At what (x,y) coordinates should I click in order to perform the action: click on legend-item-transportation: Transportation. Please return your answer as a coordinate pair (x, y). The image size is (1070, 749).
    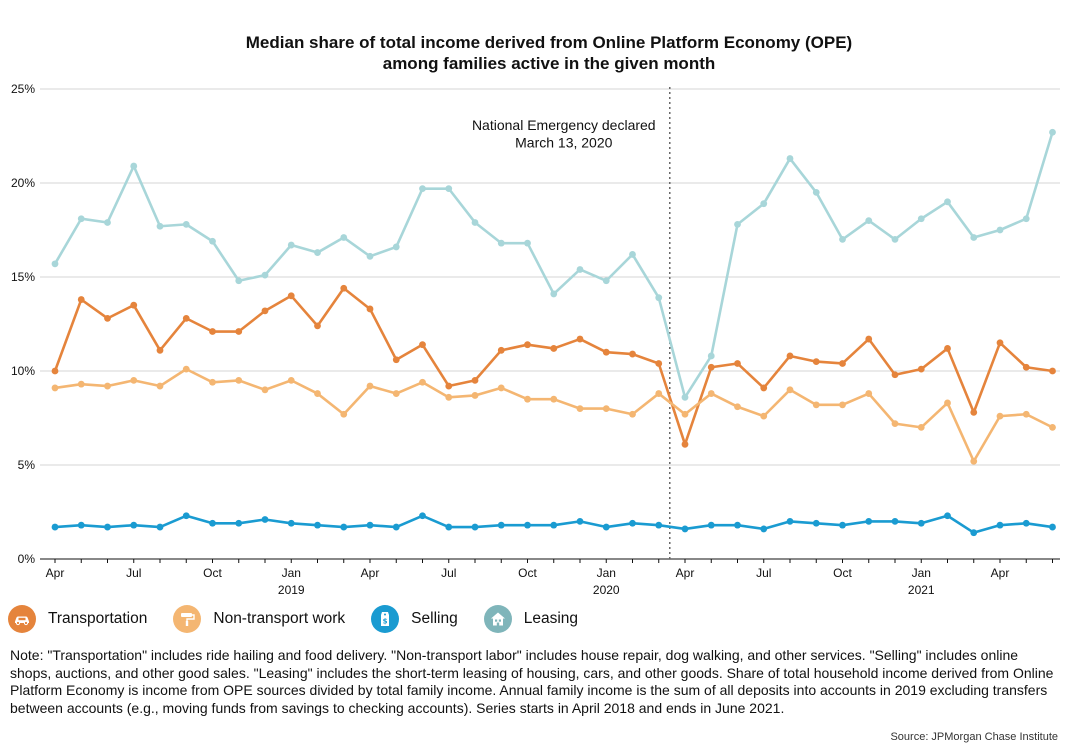
    Looking at the image, I should click on (77, 619).